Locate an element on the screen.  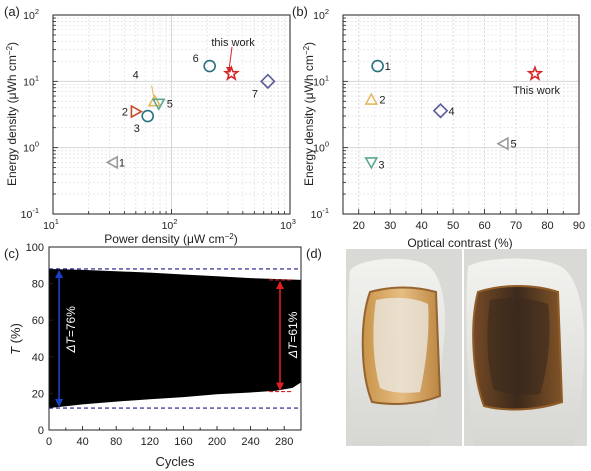
panel-label-b: (b) is located at coordinates (300, 11).